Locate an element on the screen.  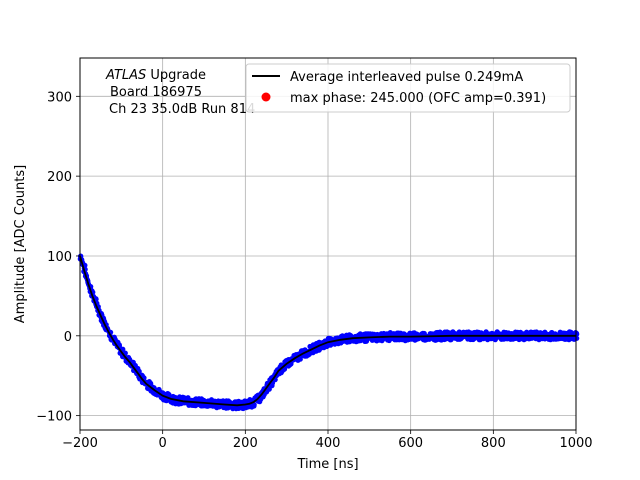
legend-box is located at coordinates (408, 88).